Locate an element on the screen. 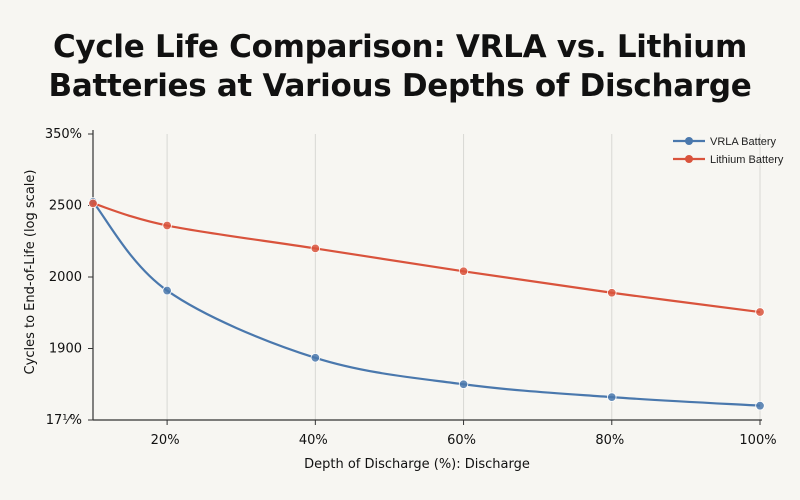 This screenshot has height=500, width=800. legend-label: Lithium Battery is located at coordinates (747, 160).